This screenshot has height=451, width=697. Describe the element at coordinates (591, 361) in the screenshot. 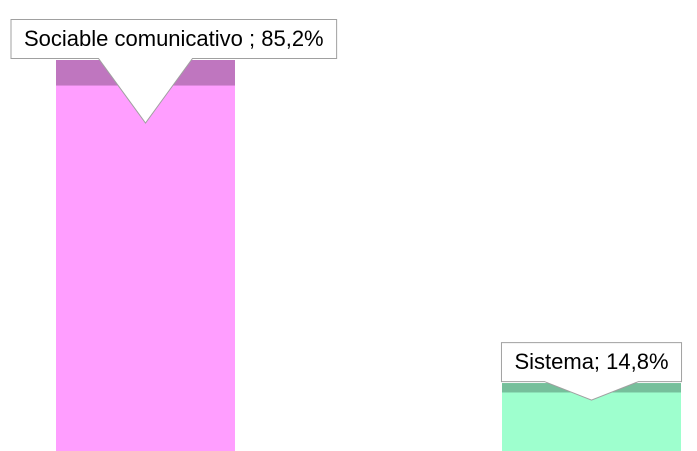

I see `data-label: Sistema; 14,8%` at that location.